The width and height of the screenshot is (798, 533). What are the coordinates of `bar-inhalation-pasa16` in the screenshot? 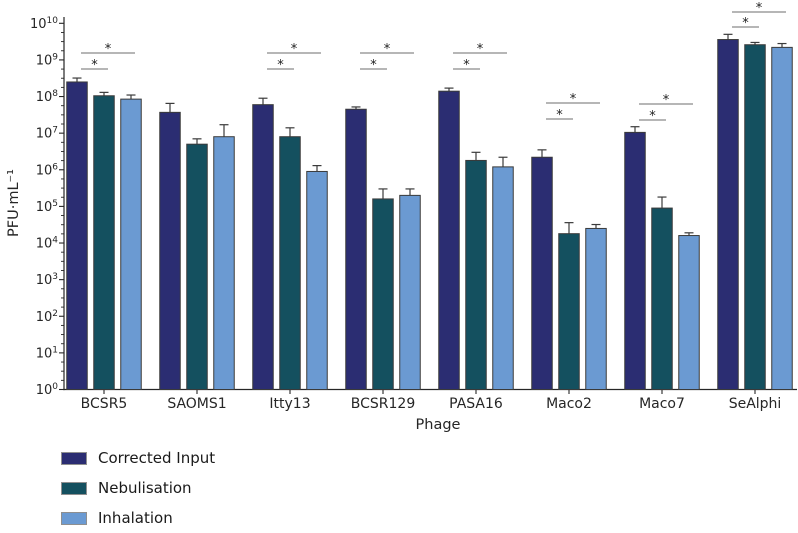 It's located at (503, 278).